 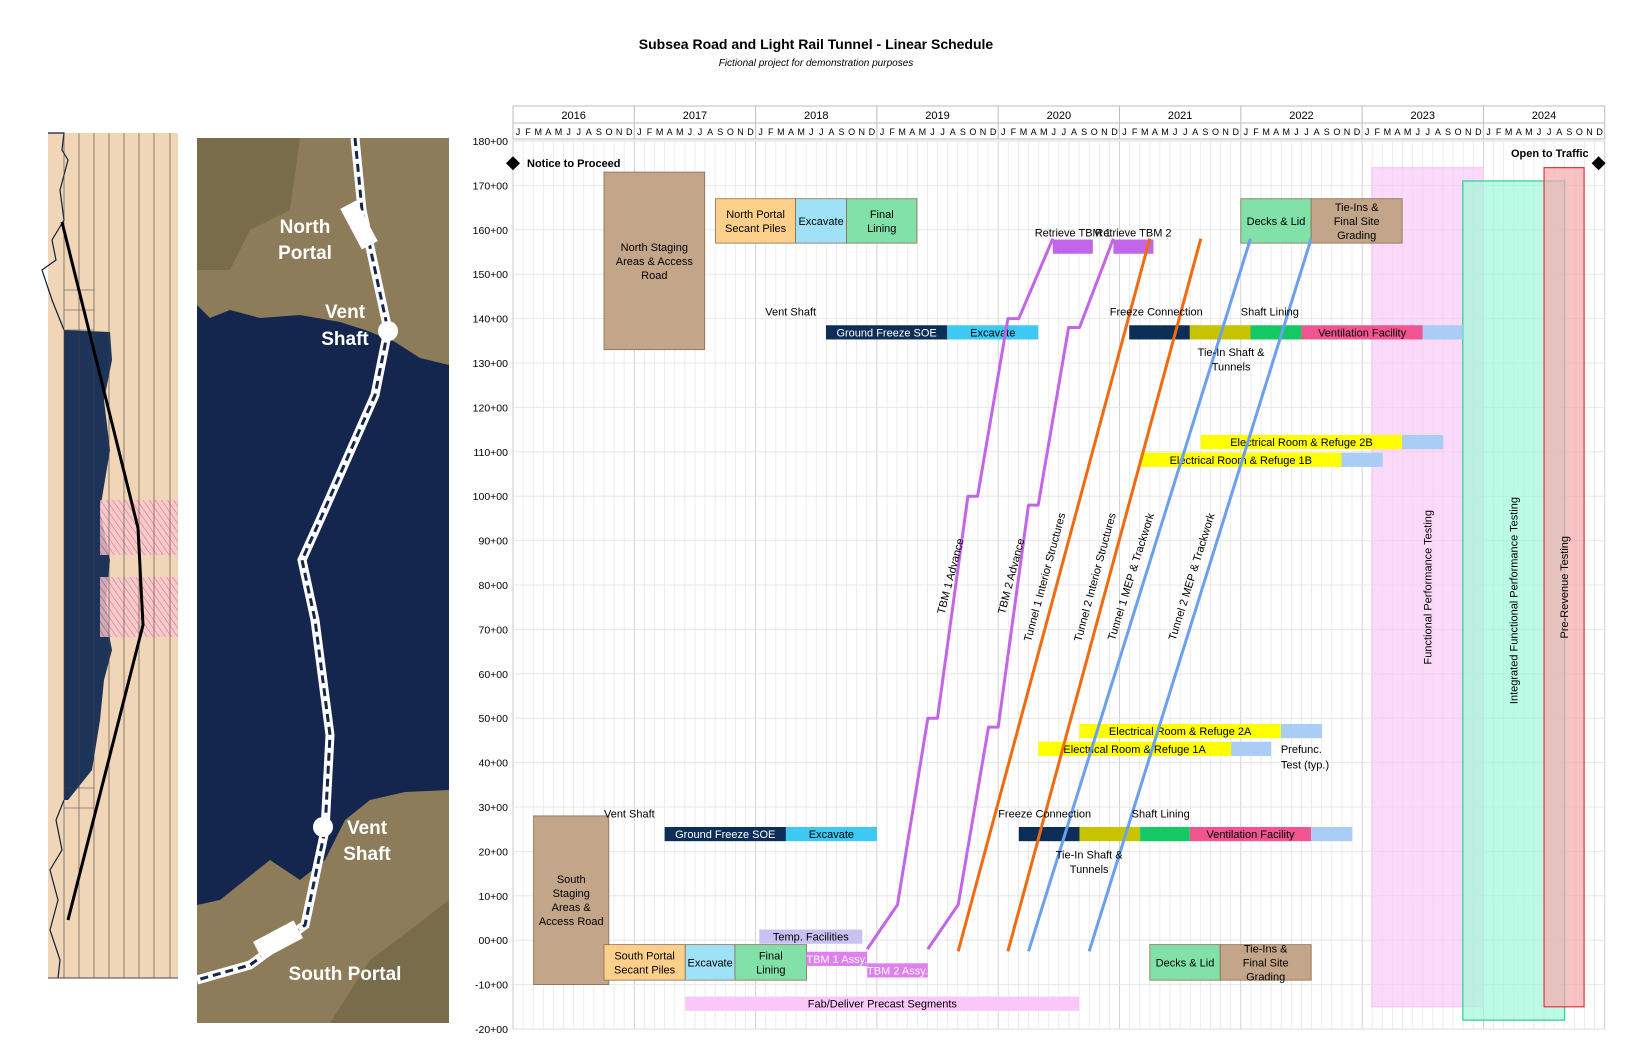 What do you see at coordinates (88, 565) in the screenshot?
I see `profile-sea` at bounding box center [88, 565].